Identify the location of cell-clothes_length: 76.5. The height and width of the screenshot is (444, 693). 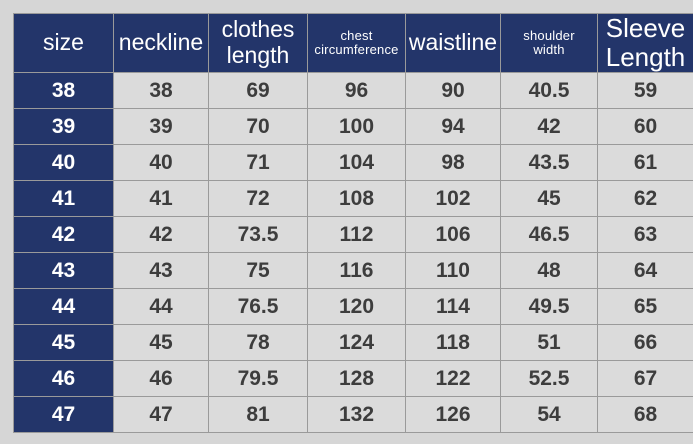
(258, 307).